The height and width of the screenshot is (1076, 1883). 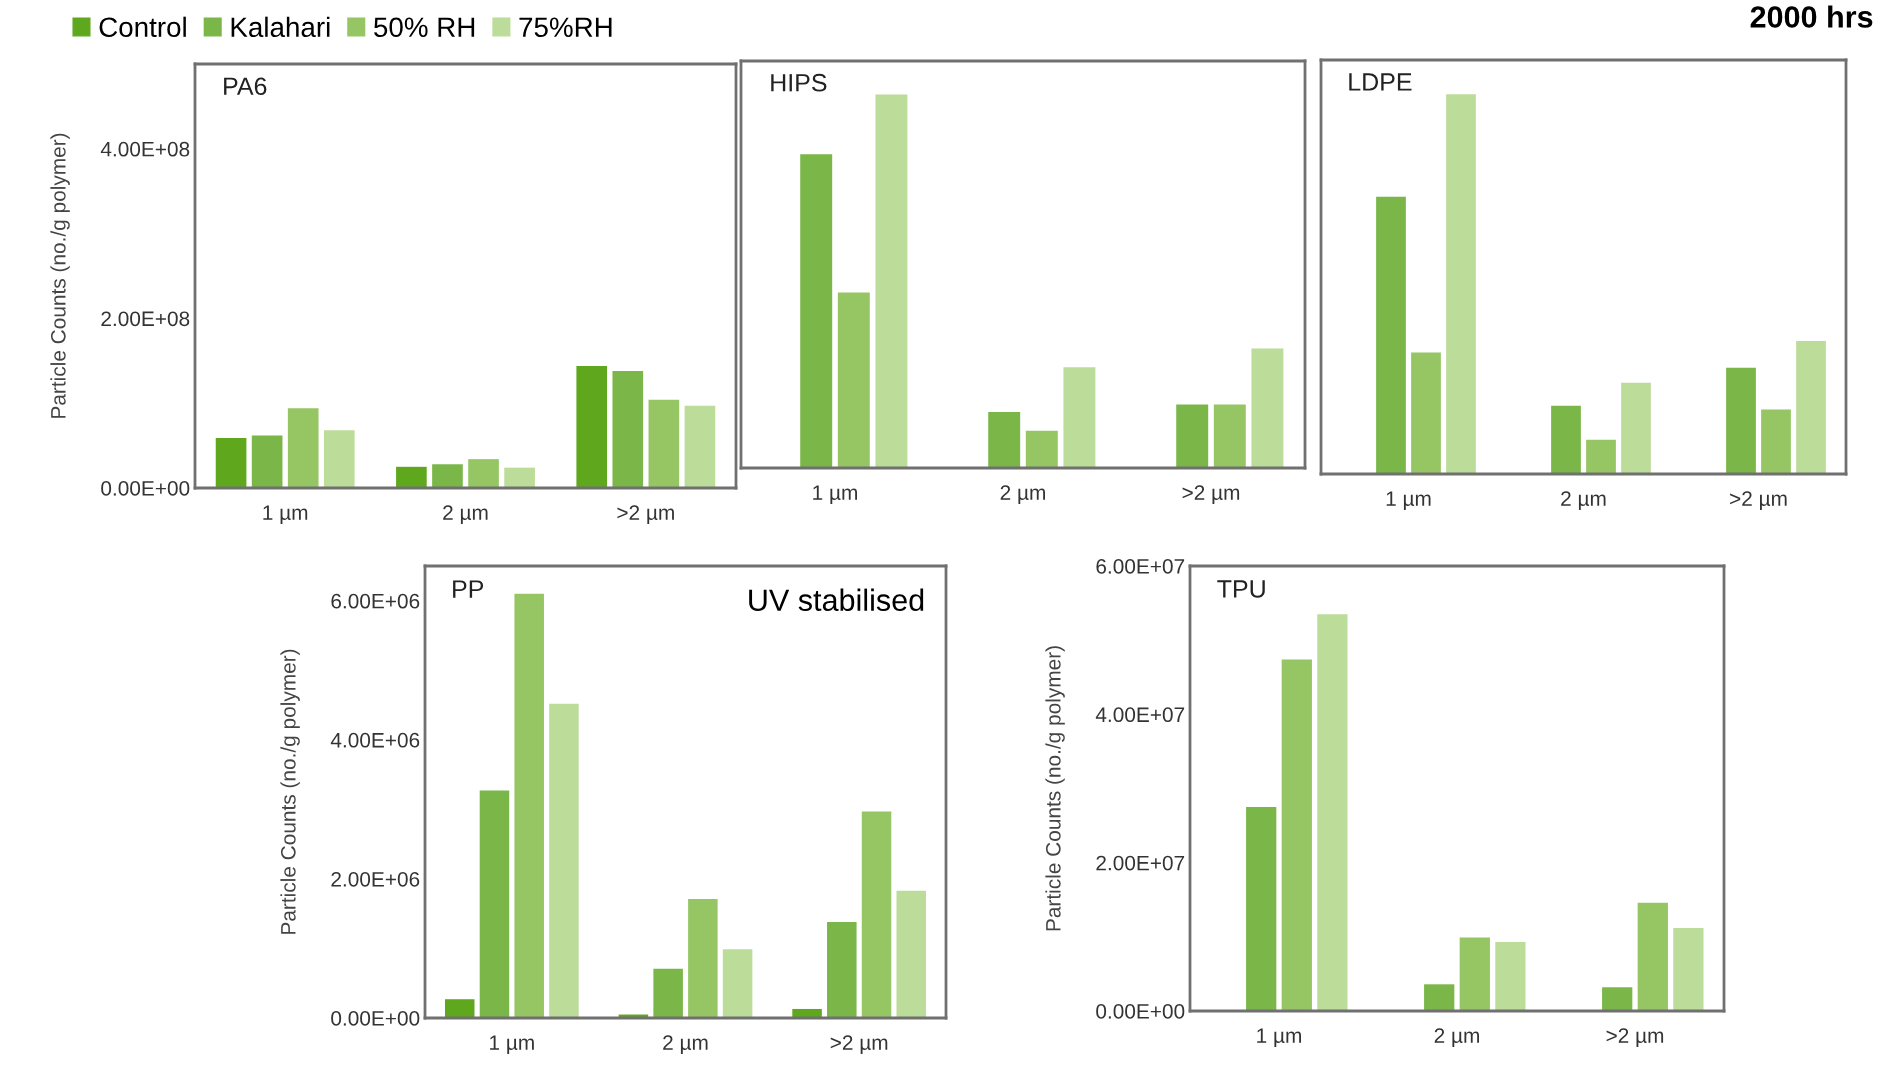 What do you see at coordinates (565, 27) in the screenshot?
I see `legend-label: 75%RH` at bounding box center [565, 27].